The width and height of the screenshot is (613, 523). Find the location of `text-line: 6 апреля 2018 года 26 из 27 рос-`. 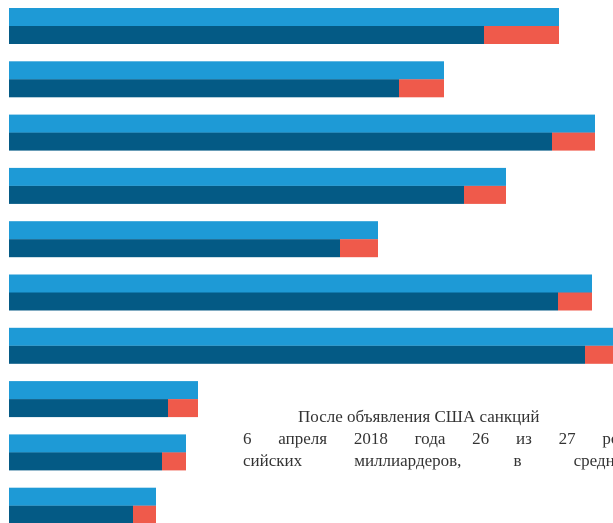

text-line: 6 апреля 2018 года 26 из 27 рос- is located at coordinates (428, 438).